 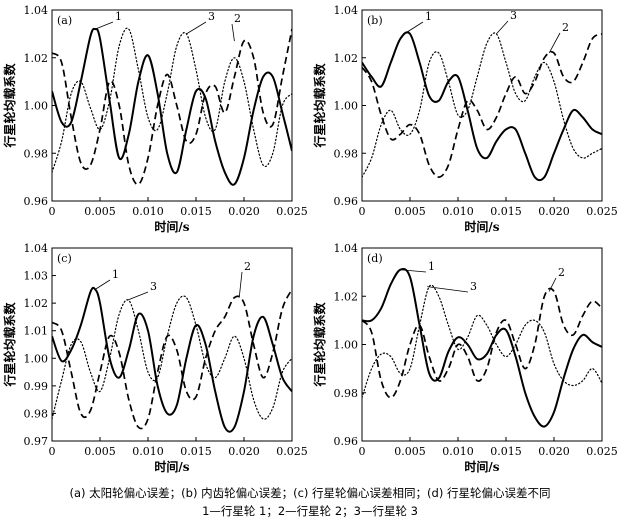 I want to click on caption-legend: 1—行星轮 1；2—行星轮 2；3—行星轮 3, so click(x=310, y=511).